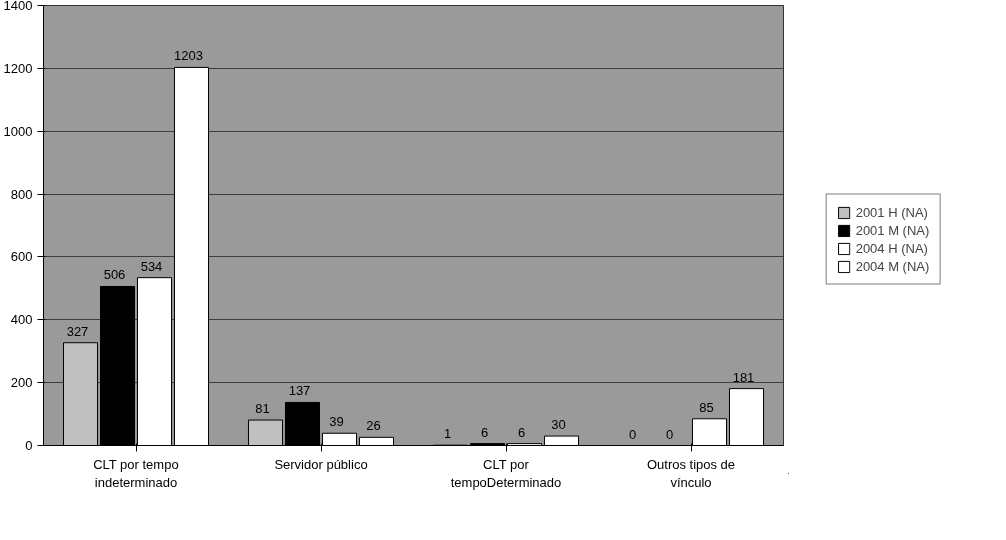  Describe the element at coordinates (18, 131) in the screenshot. I see `y-tick-label: 1000` at that location.